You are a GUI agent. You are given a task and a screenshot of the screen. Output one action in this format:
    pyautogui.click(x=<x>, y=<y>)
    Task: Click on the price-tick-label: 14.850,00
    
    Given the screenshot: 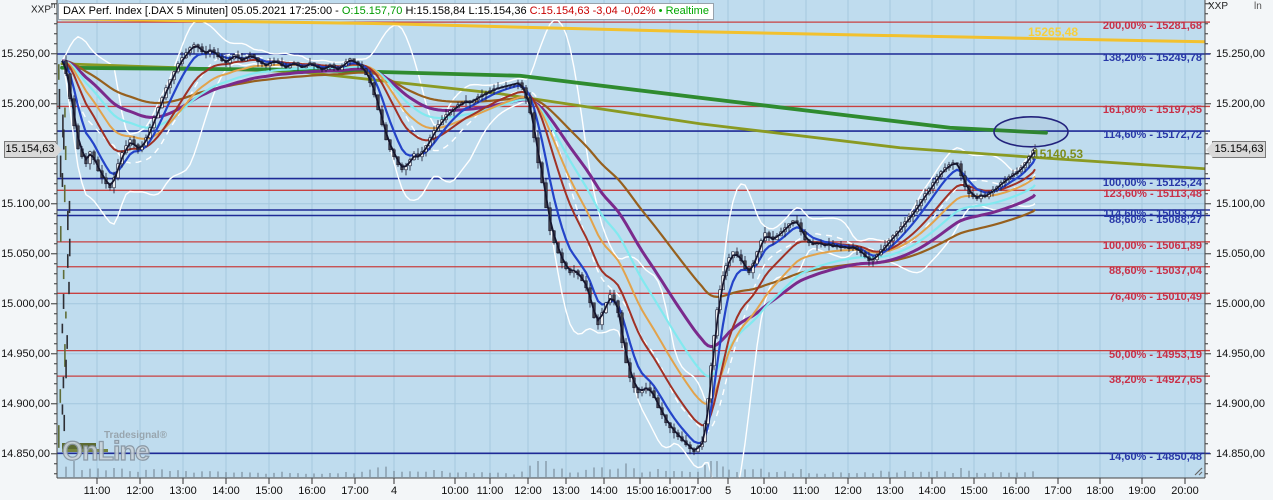 What is the action you would take?
    pyautogui.click(x=25, y=453)
    